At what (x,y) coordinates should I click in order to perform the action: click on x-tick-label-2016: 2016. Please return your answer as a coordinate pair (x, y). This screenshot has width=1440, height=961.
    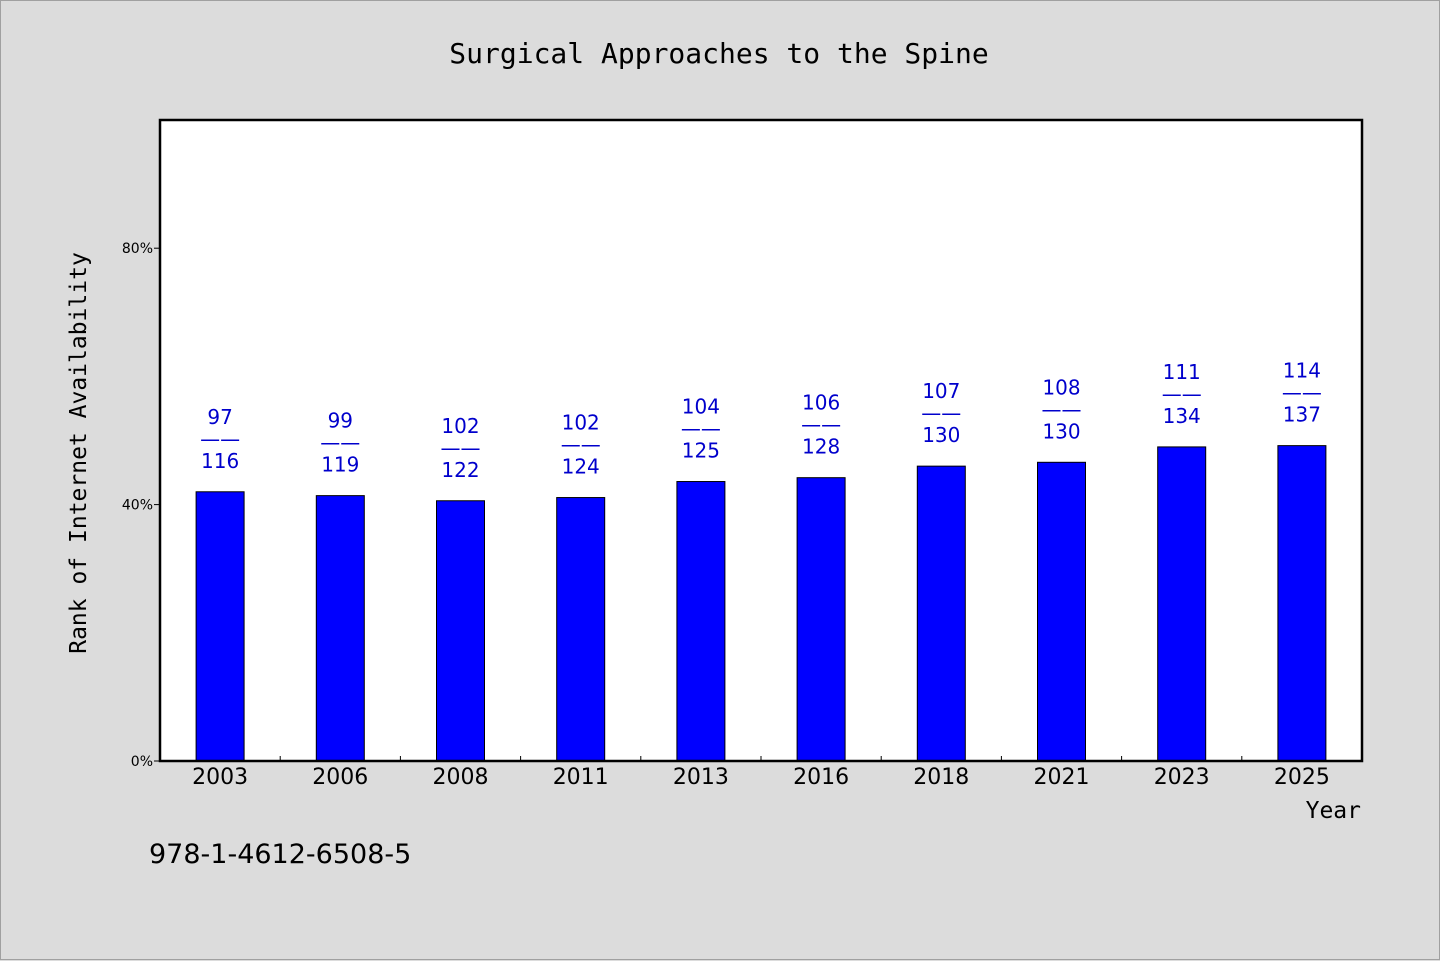
    Looking at the image, I should click on (821, 777).